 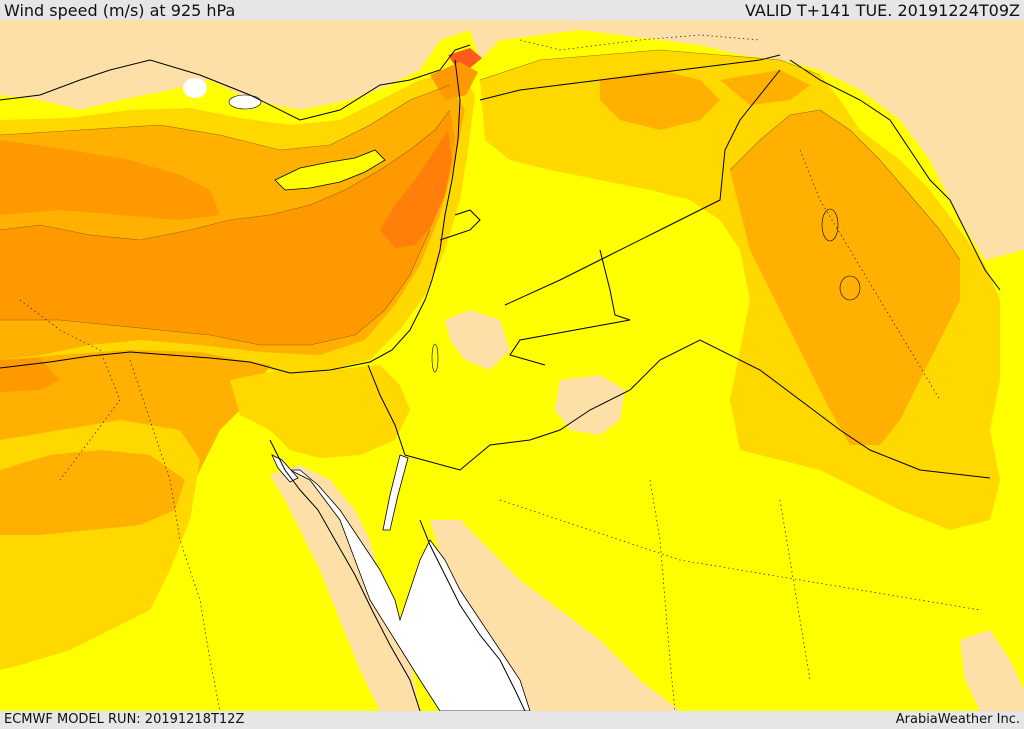 What do you see at coordinates (110, 180) in the screenshot?
I see `orange-west-patch` at bounding box center [110, 180].